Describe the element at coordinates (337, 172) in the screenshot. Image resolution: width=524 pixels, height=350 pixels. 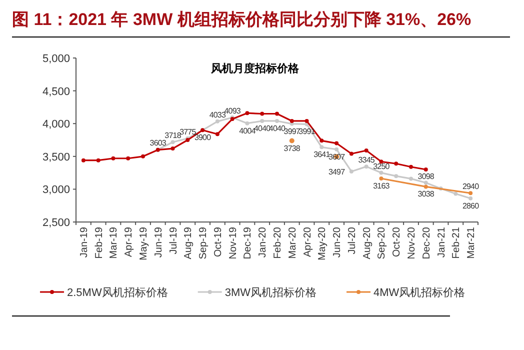
I see `data-label: 3497` at that location.